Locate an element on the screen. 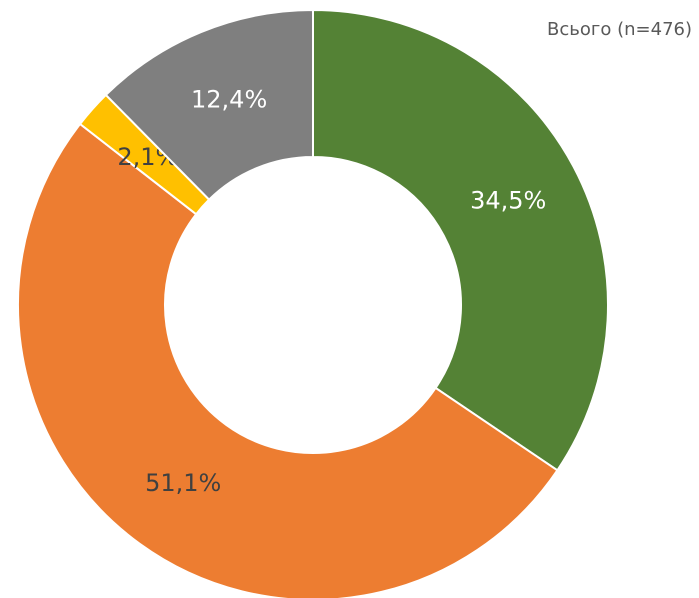  donut-segment is located at coordinates (209, 105).